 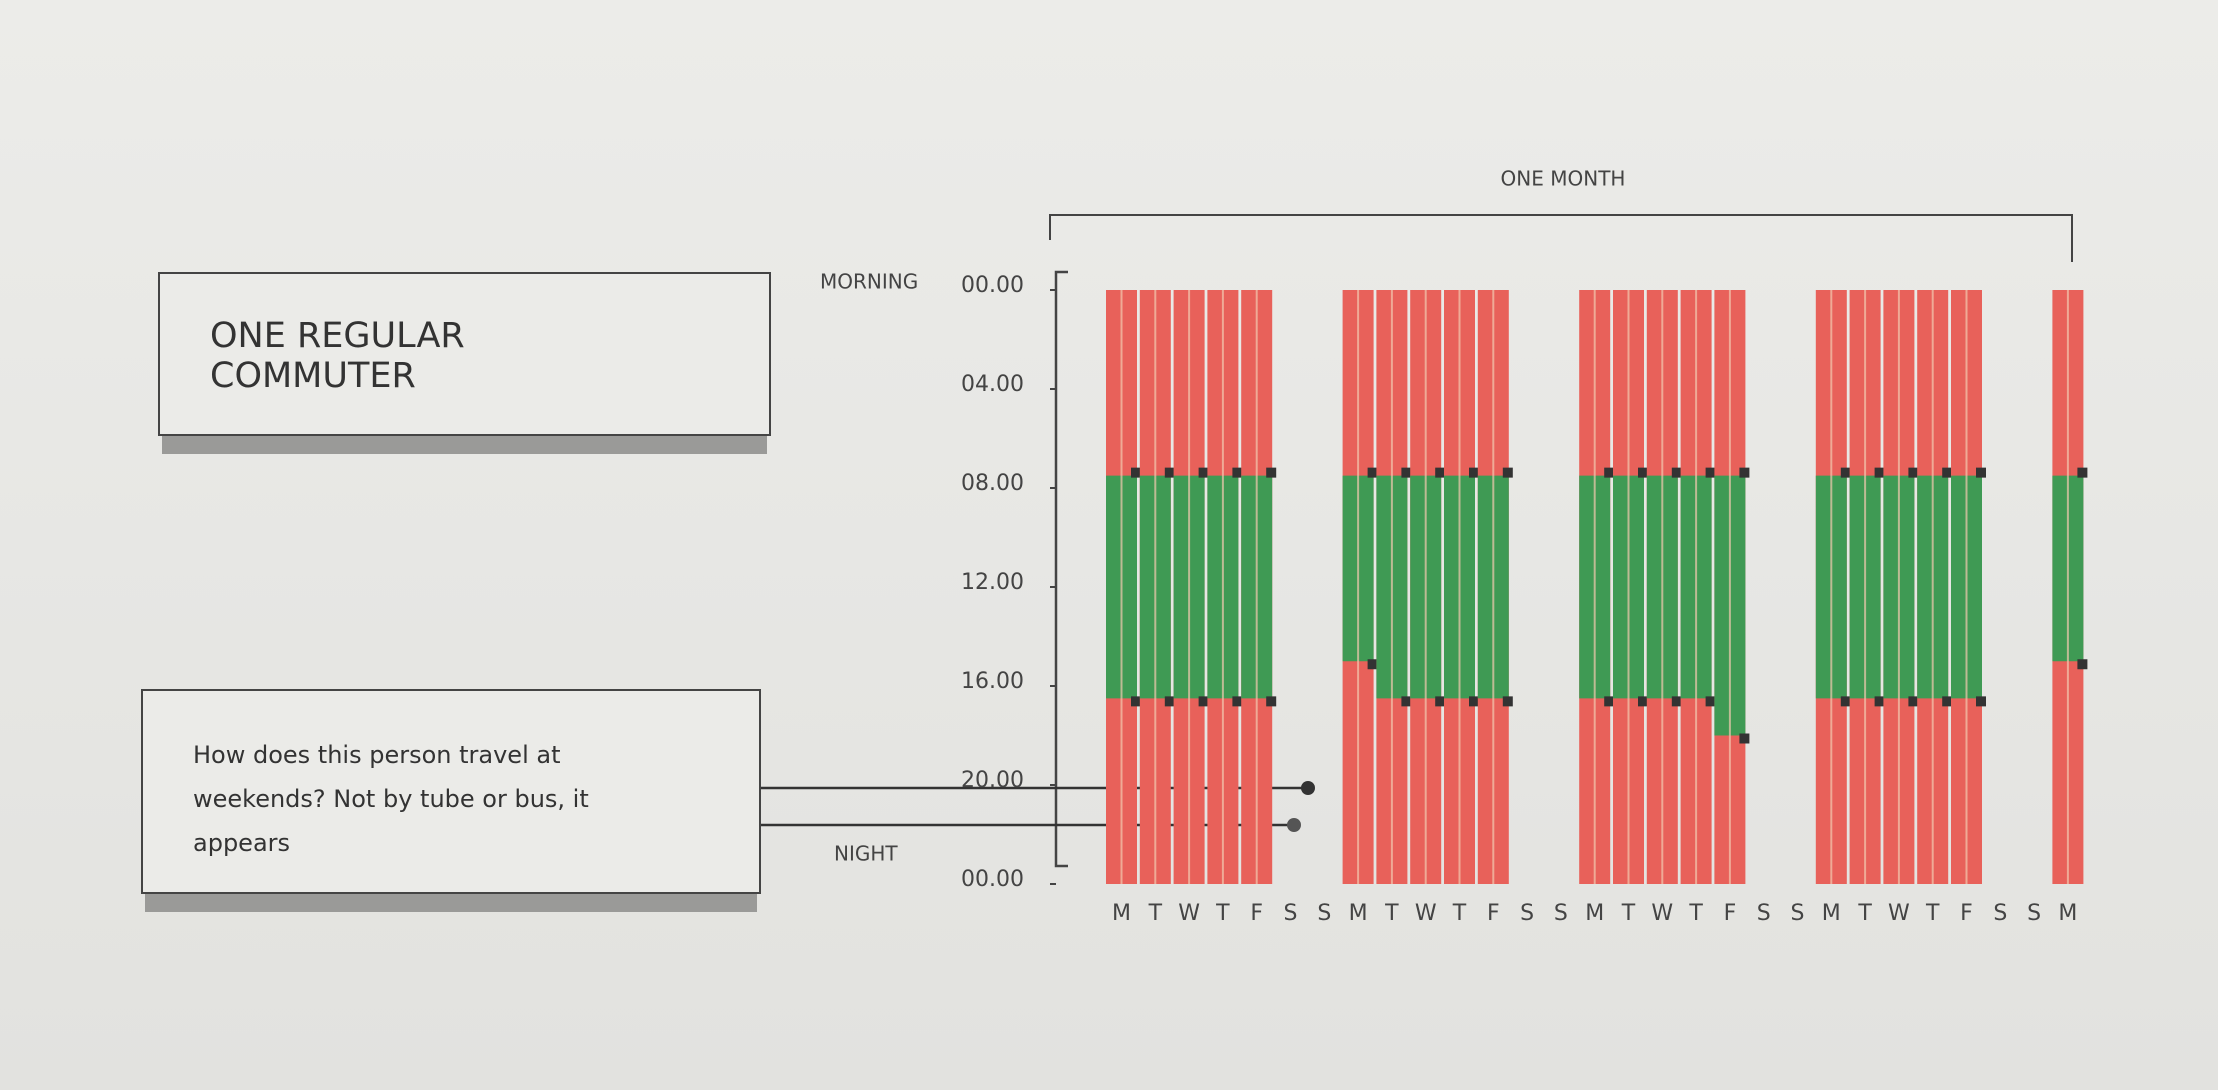 I want to click on y-tick-label: 16.00, so click(x=992, y=681).